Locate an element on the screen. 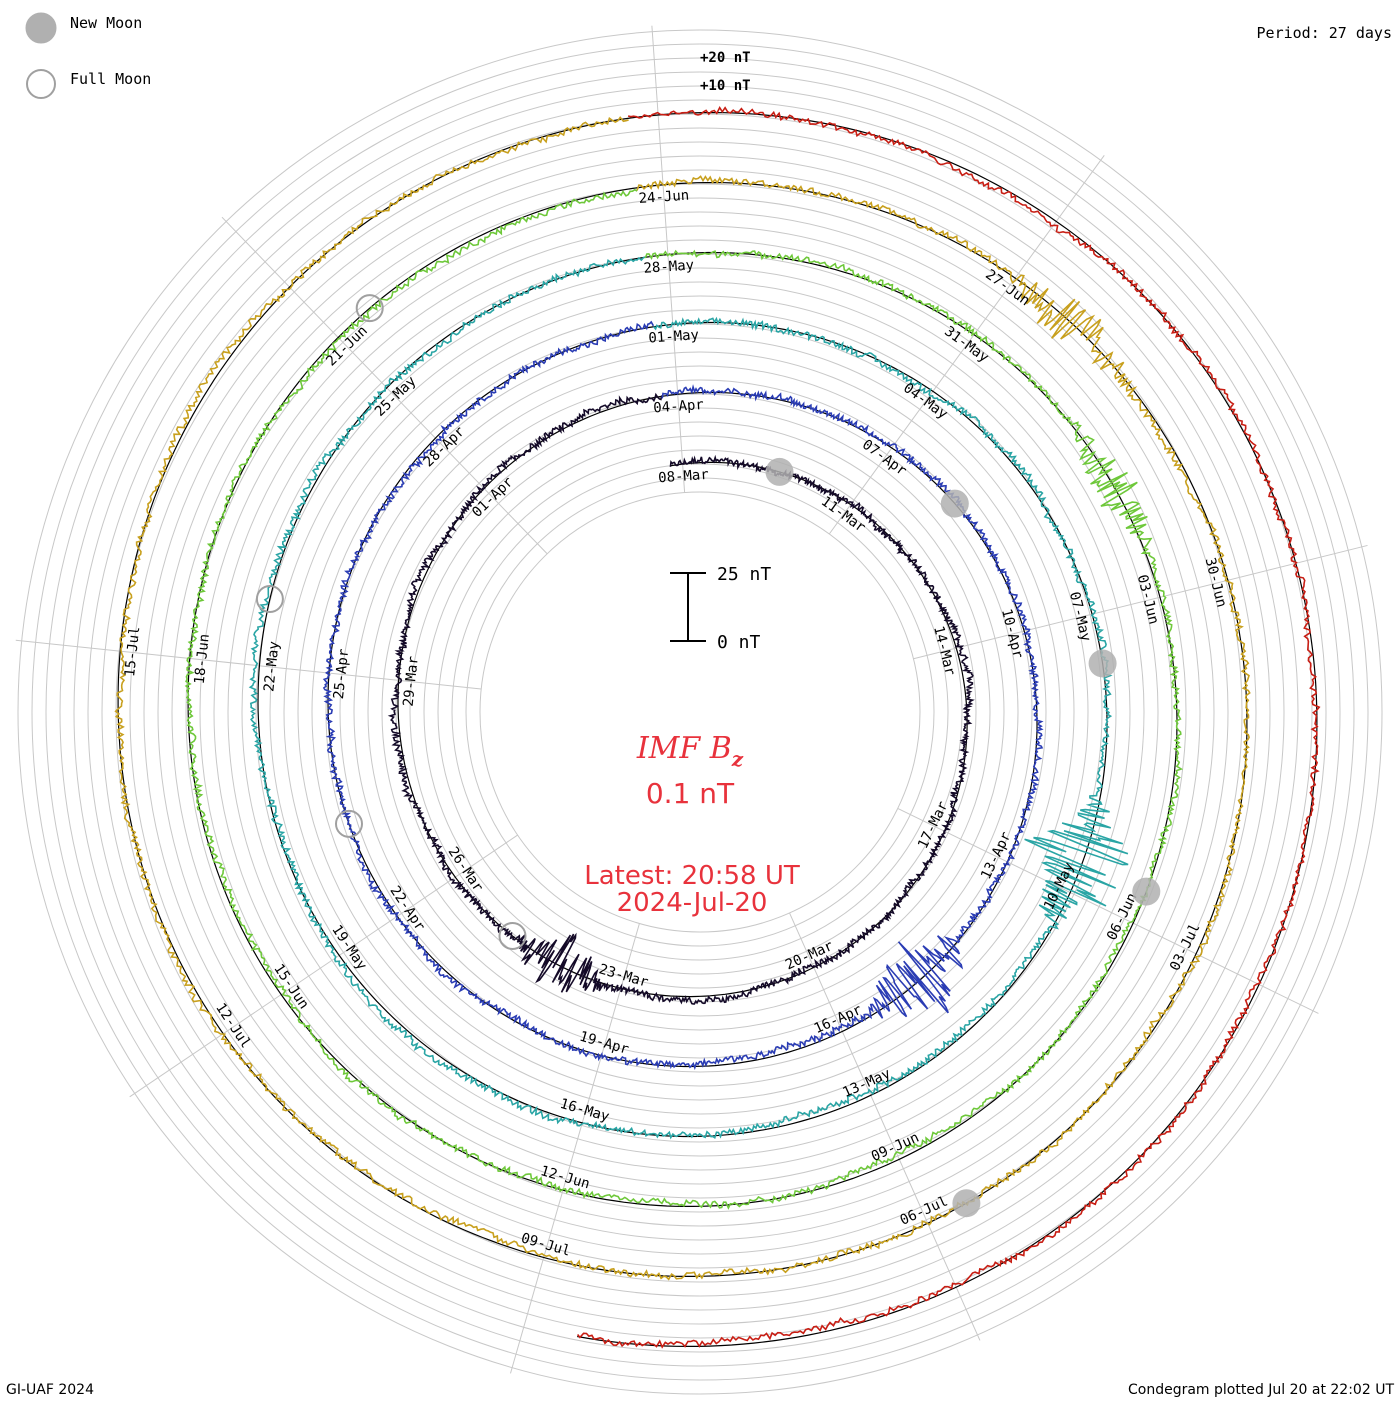  footer-plotted-time: Condegram plotted Jul 20 at 22:02 UT is located at coordinates (1261, 1390).